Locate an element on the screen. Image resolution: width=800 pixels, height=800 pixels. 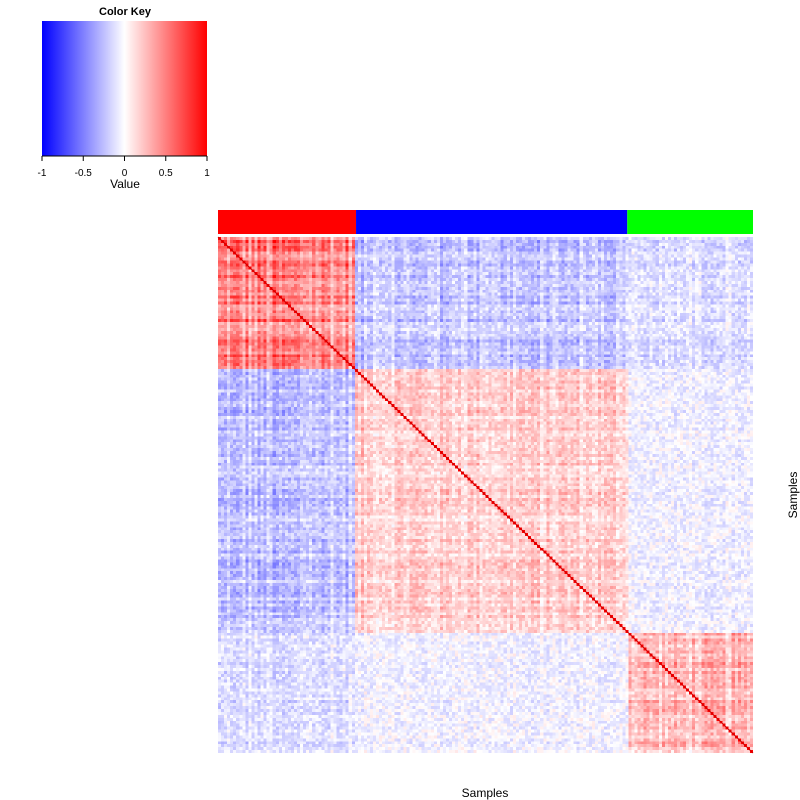
side-bar-group-blue is located at coordinates (492, 222).